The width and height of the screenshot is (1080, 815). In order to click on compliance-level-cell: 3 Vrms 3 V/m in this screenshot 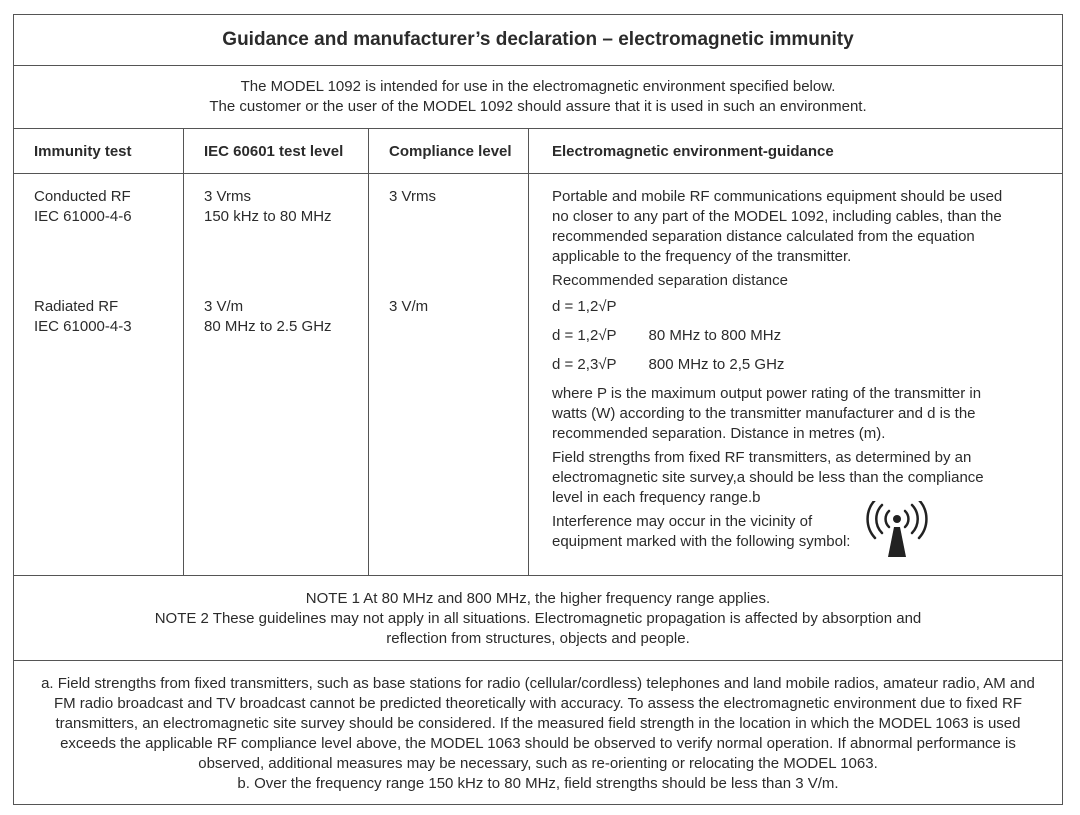, I will do `click(449, 374)`.